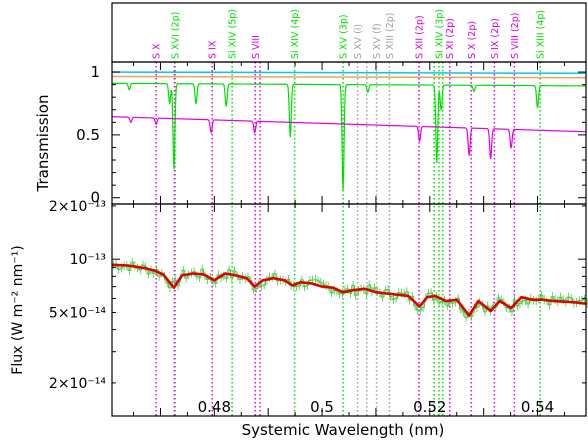 The width and height of the screenshot is (588, 440). What do you see at coordinates (95, 198) in the screenshot?
I see `trans-y-tick-label-0: 0` at bounding box center [95, 198].